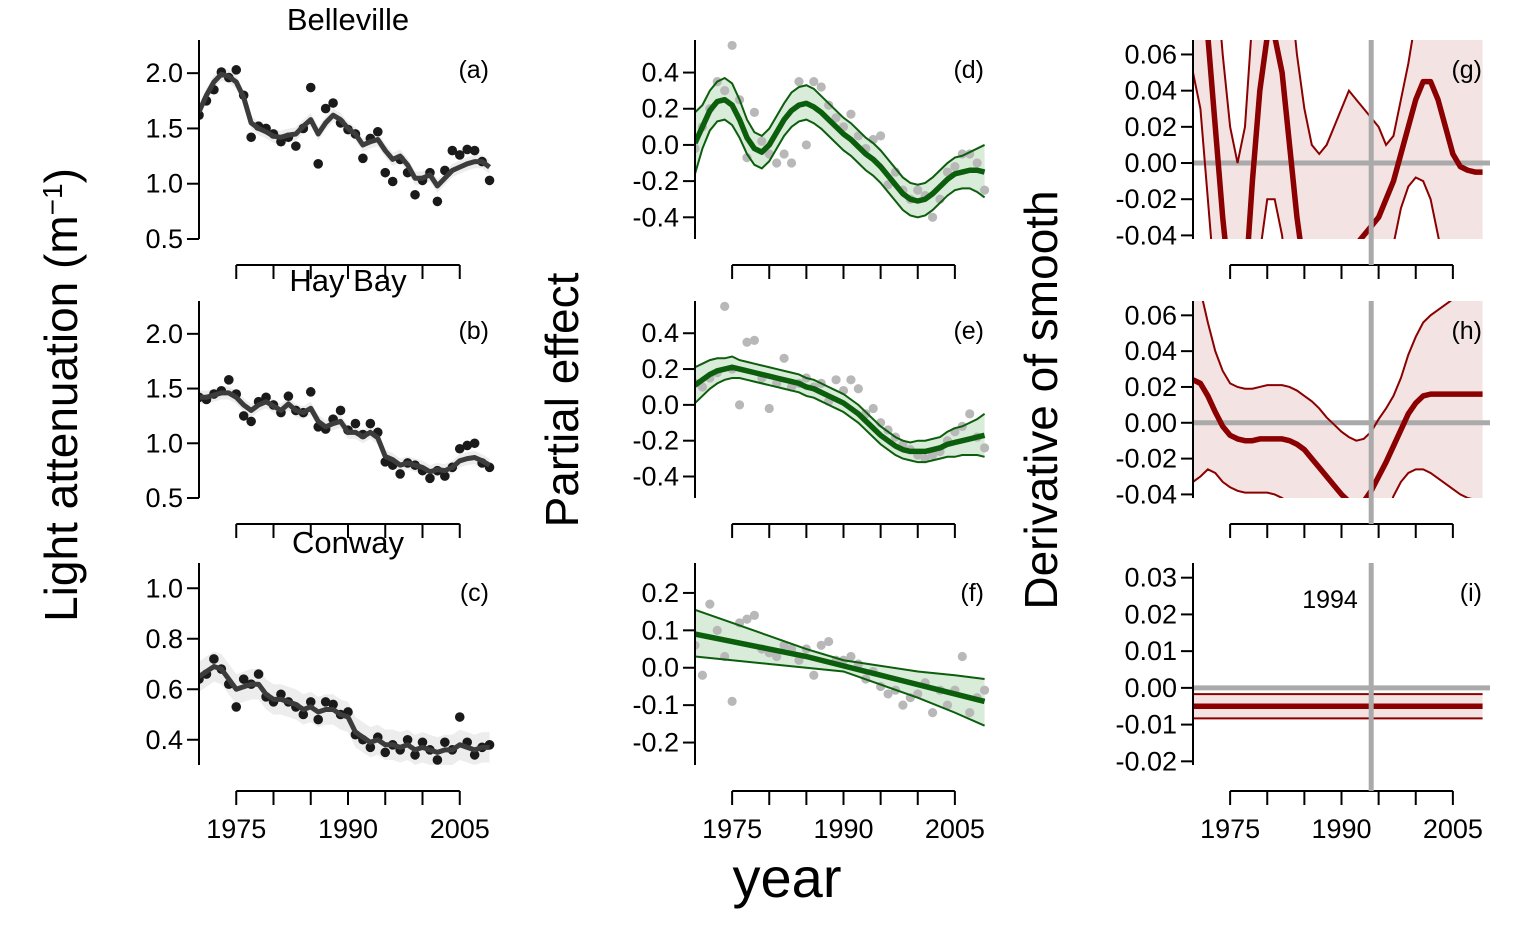  Describe the element at coordinates (660, 145) in the screenshot. I see `panel-d-y-tick-label: 0.0` at that location.